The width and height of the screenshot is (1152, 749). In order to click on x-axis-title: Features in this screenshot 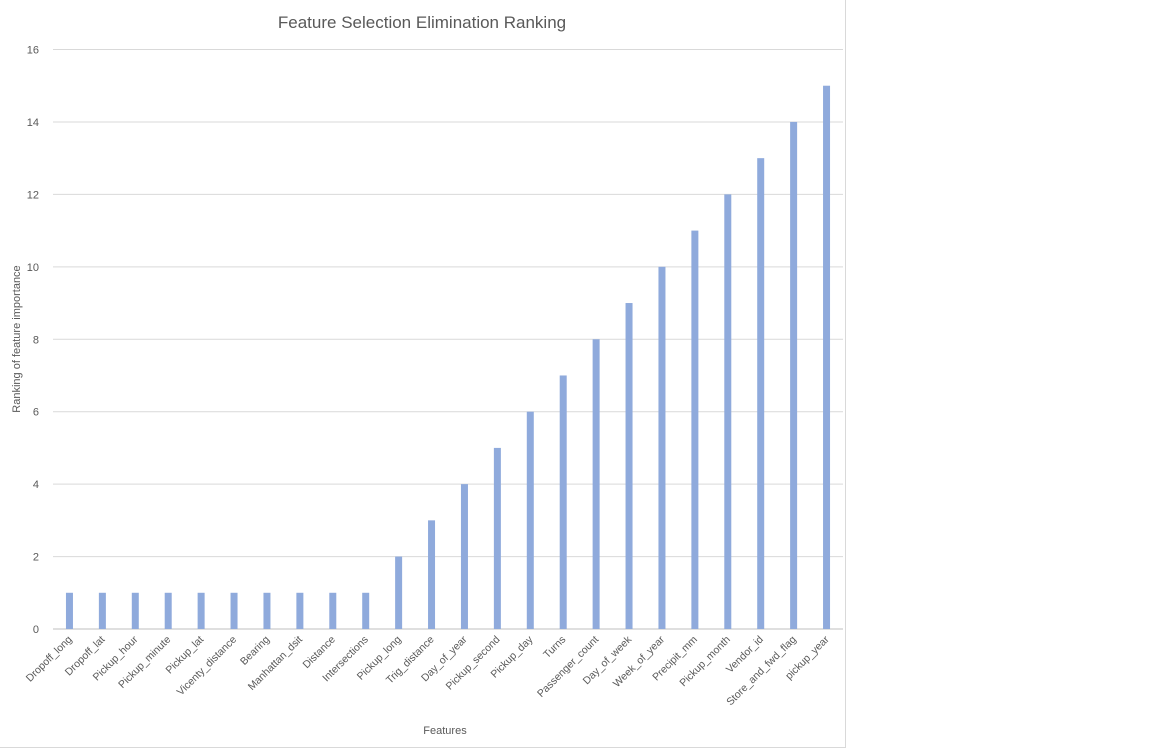, I will do `click(445, 731)`.